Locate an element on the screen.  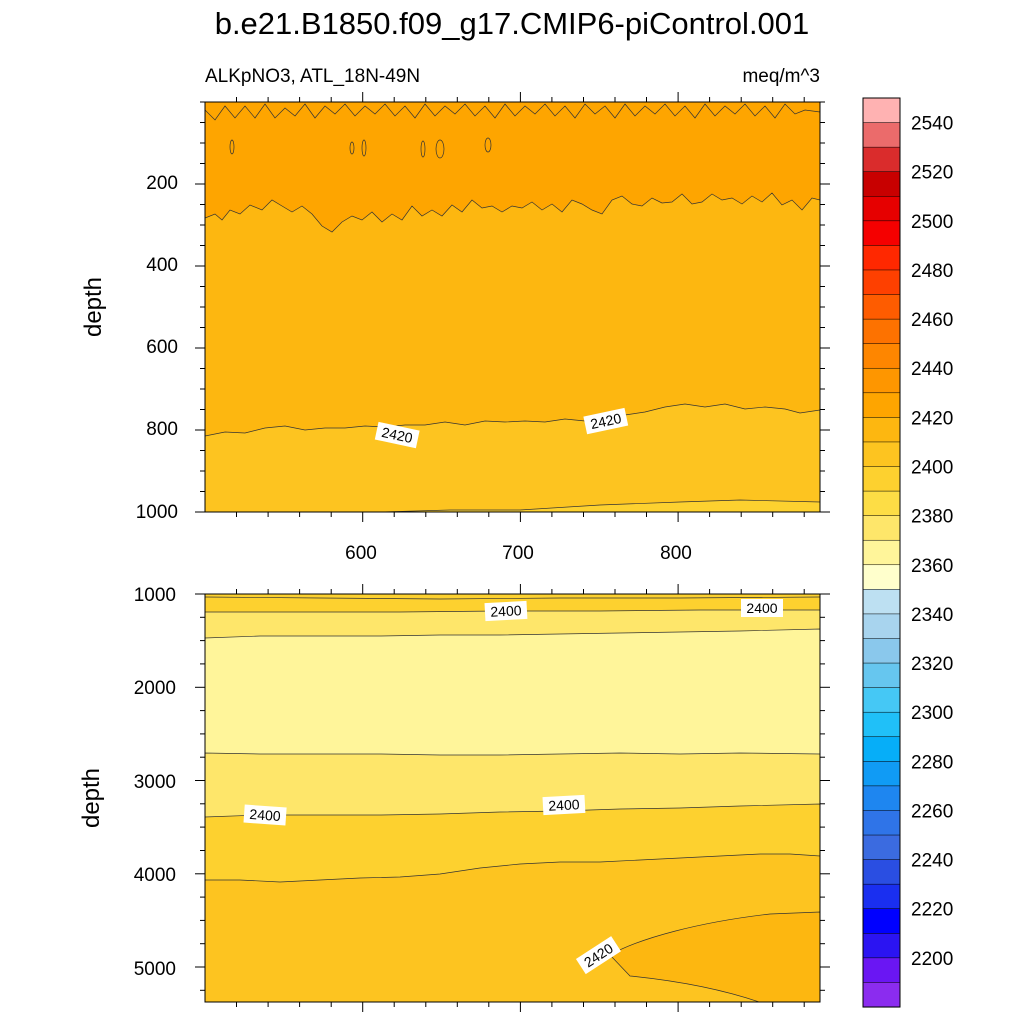
colorbar-label: 2420 is located at coordinates (932, 418).